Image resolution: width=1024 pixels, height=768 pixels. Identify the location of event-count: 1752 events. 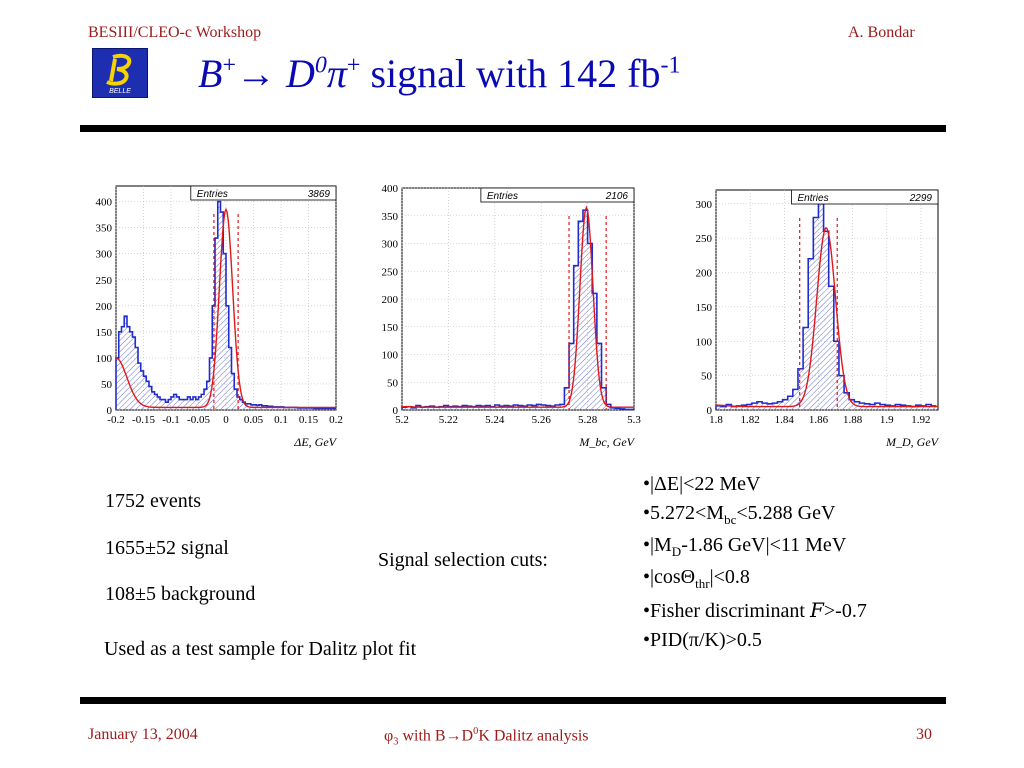
(153, 501).